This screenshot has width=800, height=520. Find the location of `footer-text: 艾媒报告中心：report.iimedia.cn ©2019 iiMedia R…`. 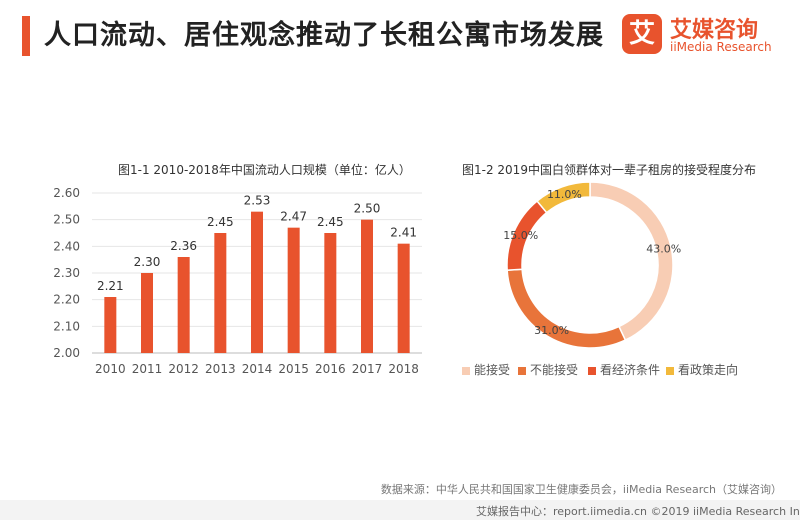

footer-text: 艾媒报告中心：report.iimedia.cn ©2019 iiMedia R… is located at coordinates (638, 511).